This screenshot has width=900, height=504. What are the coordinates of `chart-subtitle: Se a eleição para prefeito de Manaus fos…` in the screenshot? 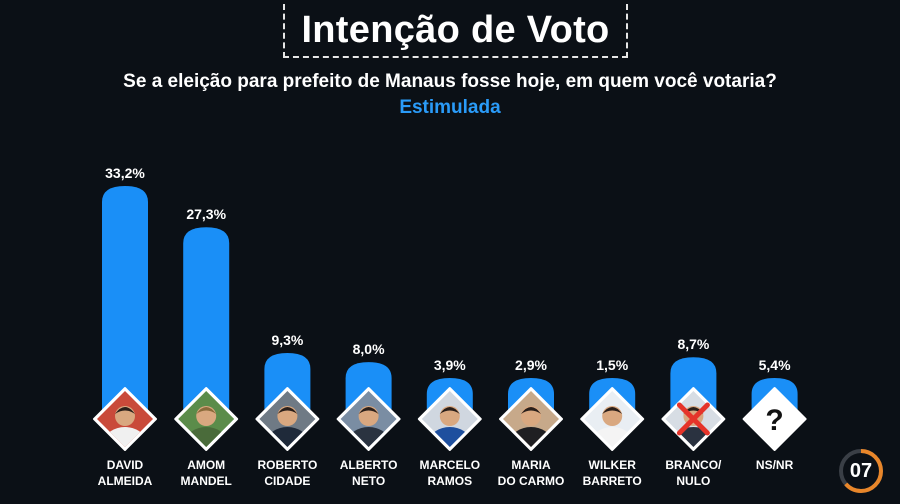 It's located at (450, 81).